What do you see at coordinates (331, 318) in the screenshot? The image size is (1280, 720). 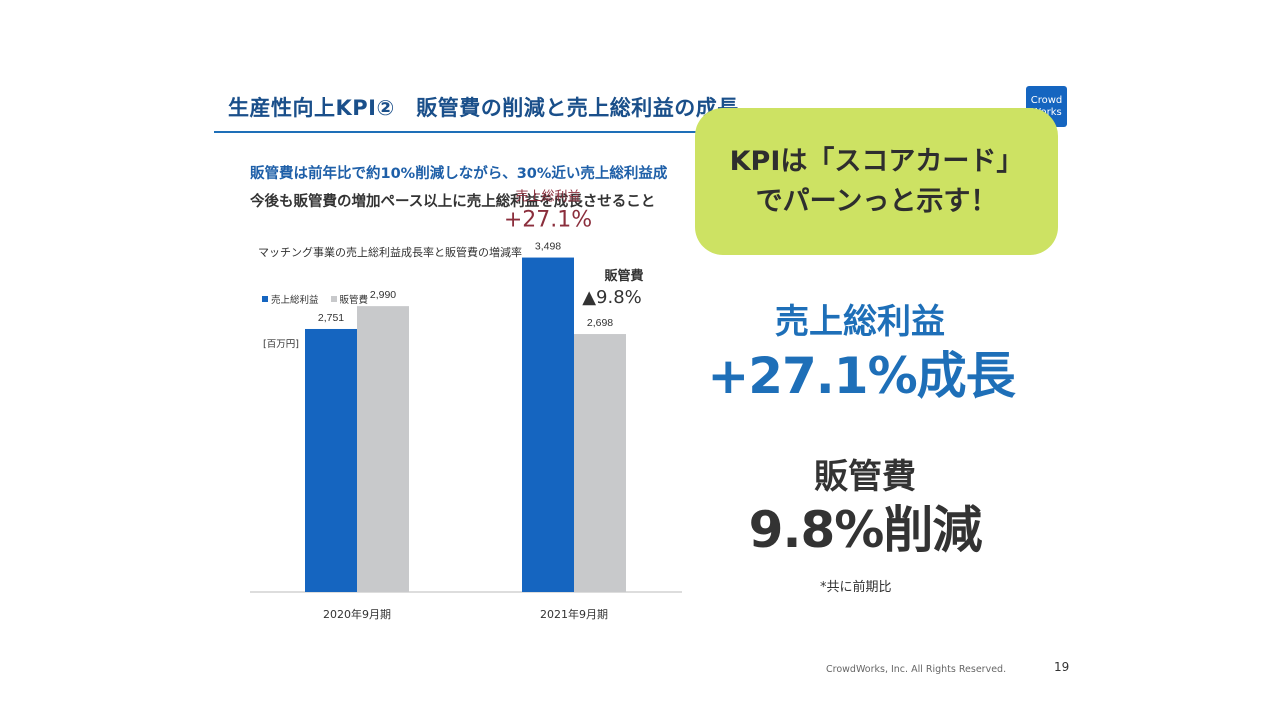 I see `bar-value-label: 2,751` at bounding box center [331, 318].